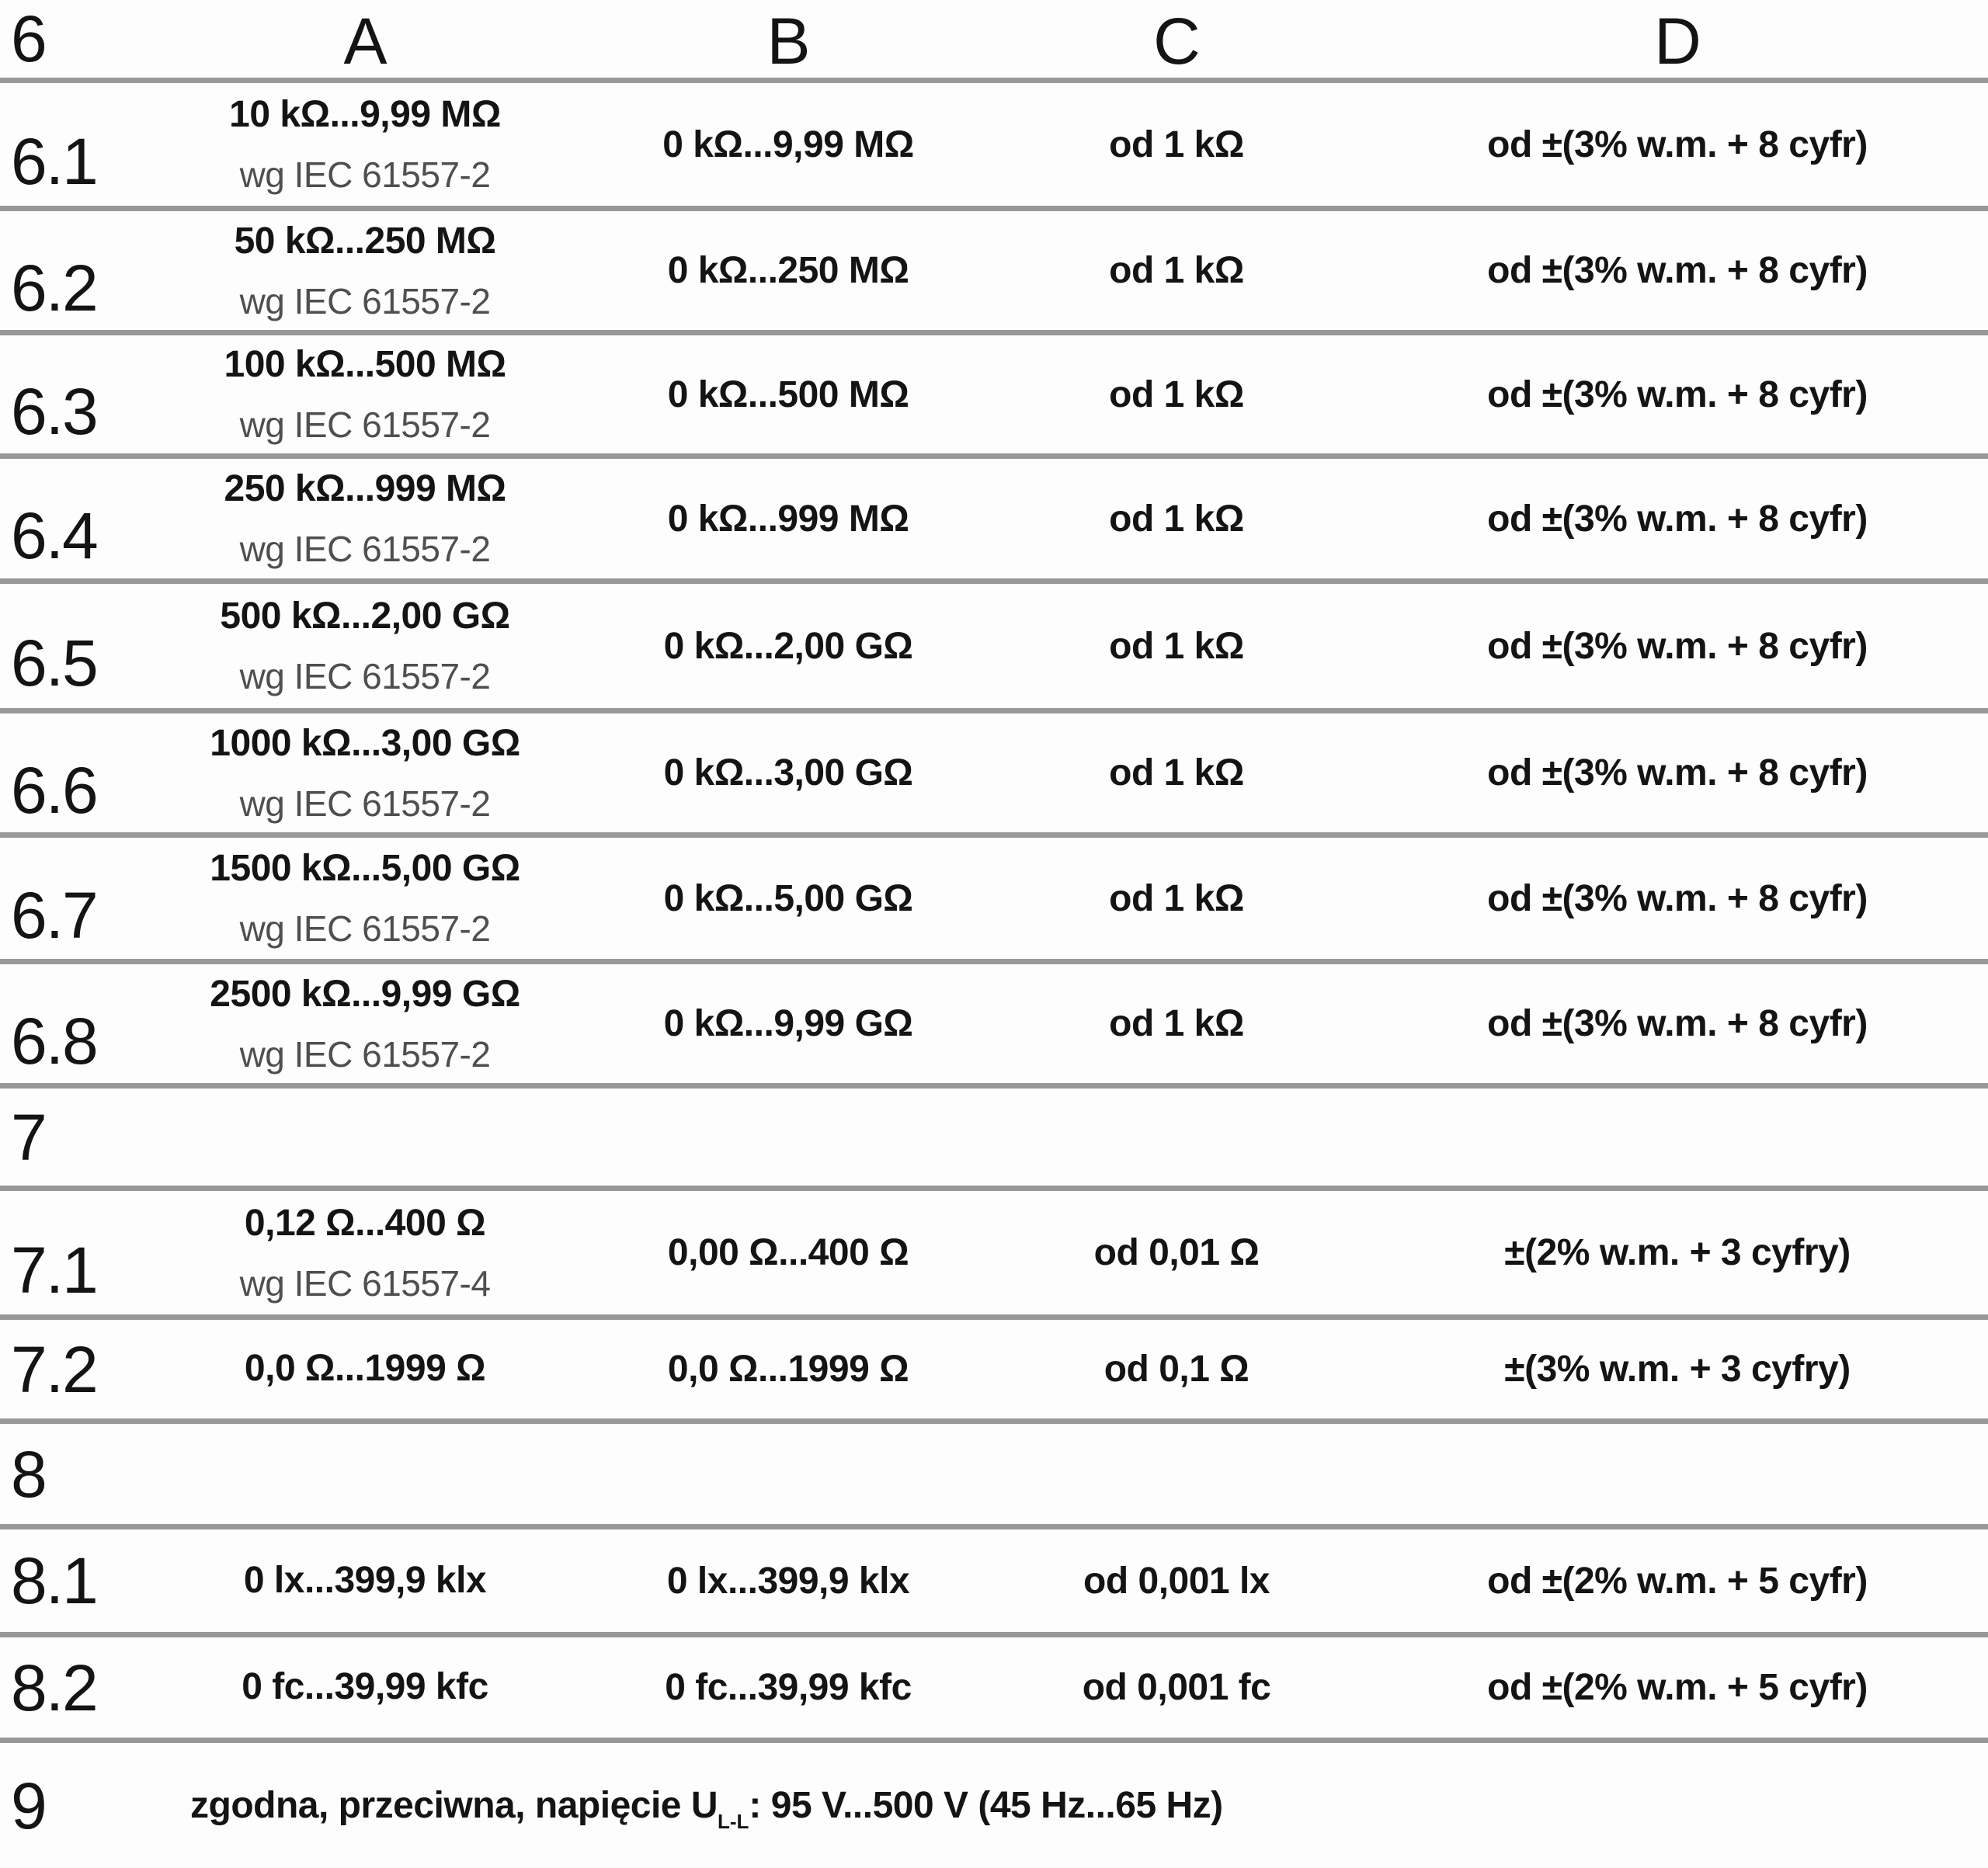 This screenshot has width=1988, height=1868. What do you see at coordinates (1678, 41) in the screenshot?
I see `column-header-d: D` at bounding box center [1678, 41].